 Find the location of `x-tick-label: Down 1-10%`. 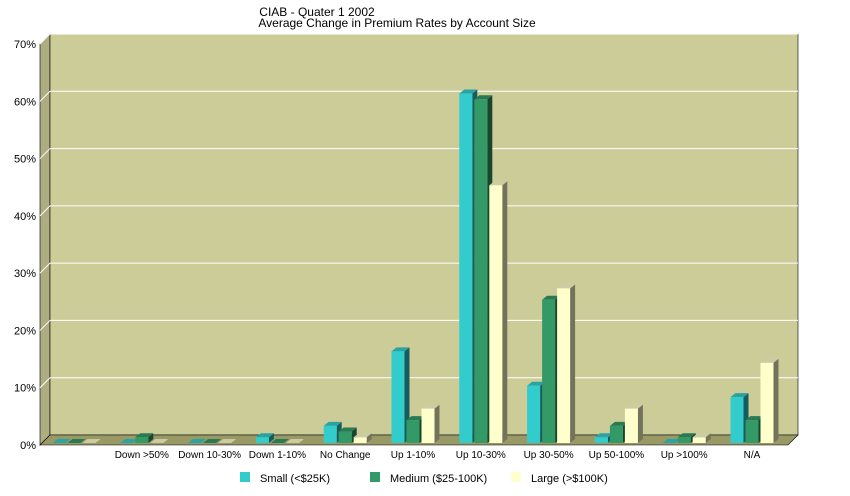

x-tick-label: Down 1-10% is located at coordinates (277, 455).